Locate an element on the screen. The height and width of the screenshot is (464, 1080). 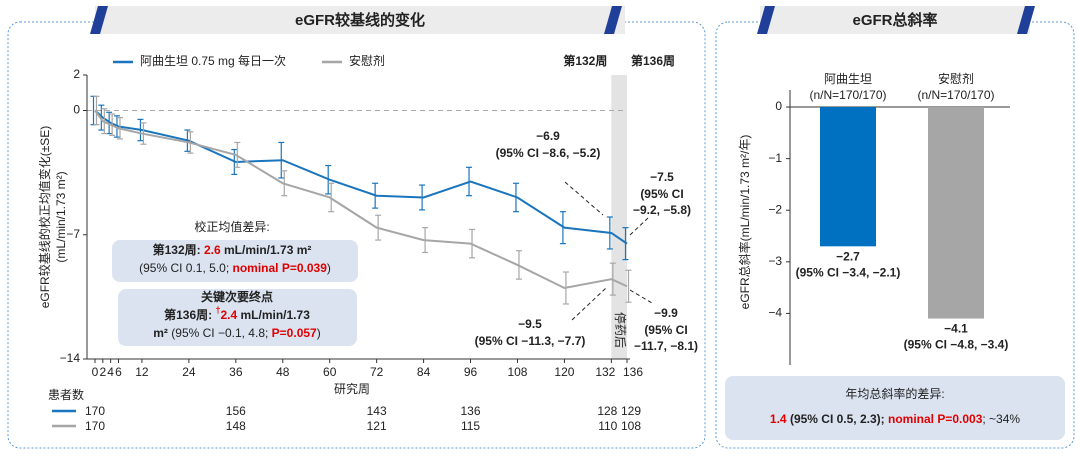
chart-title: eGFR总斜率 is located at coordinates (894, 20).